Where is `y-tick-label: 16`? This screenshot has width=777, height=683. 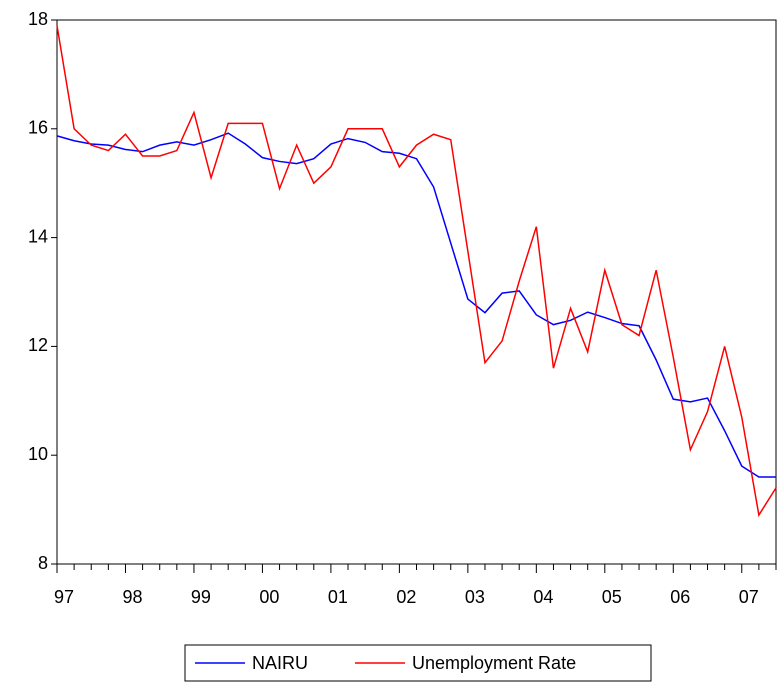
y-tick-label: 16 is located at coordinates (38, 128).